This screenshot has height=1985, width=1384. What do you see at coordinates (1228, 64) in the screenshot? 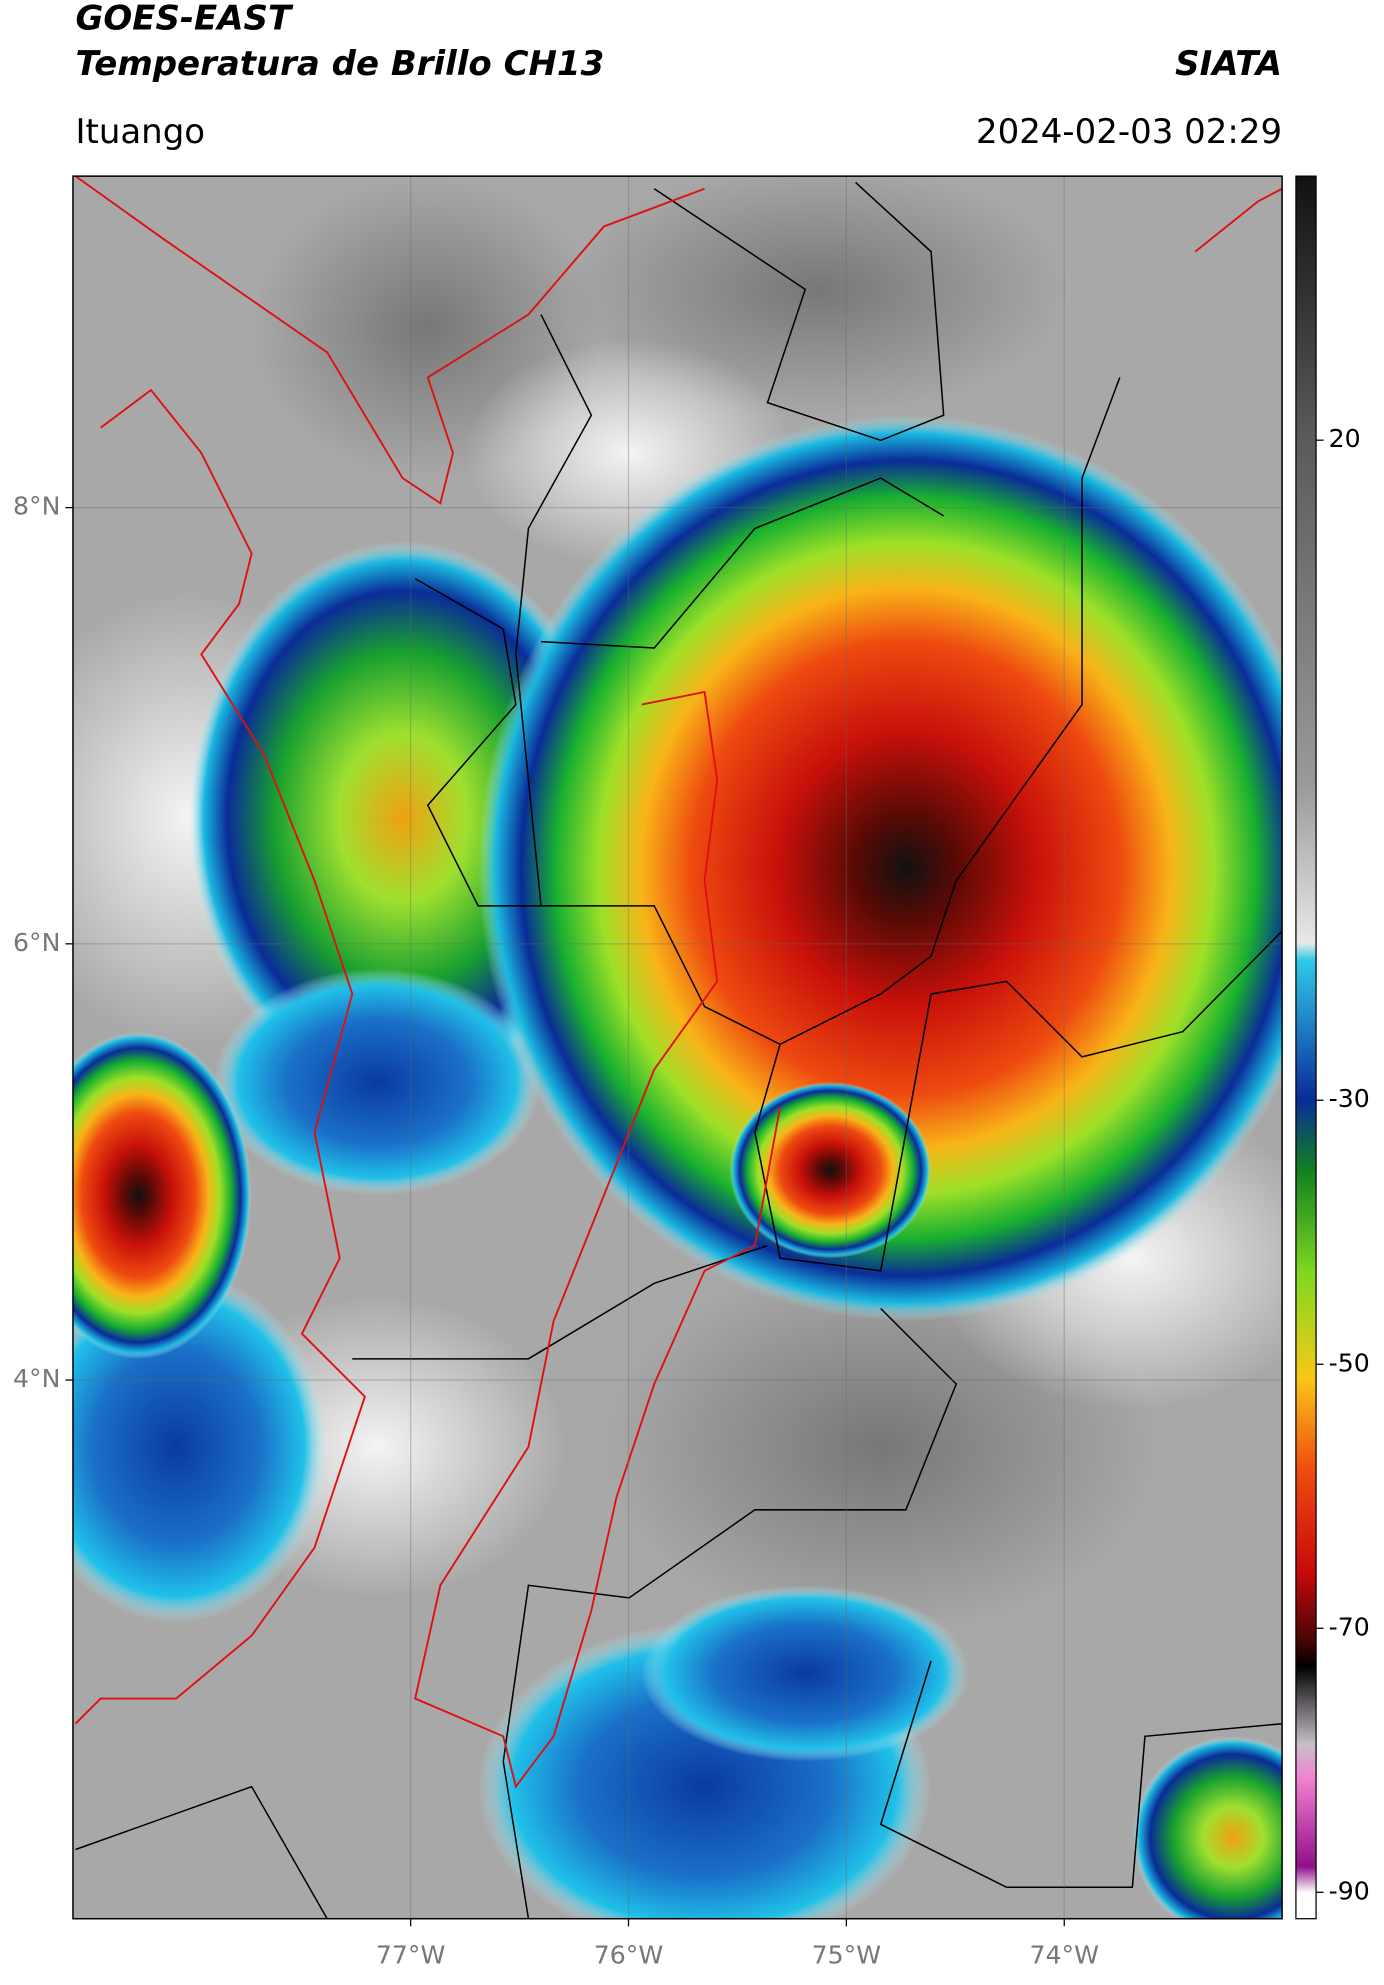
I see `source: SIATA` at bounding box center [1228, 64].